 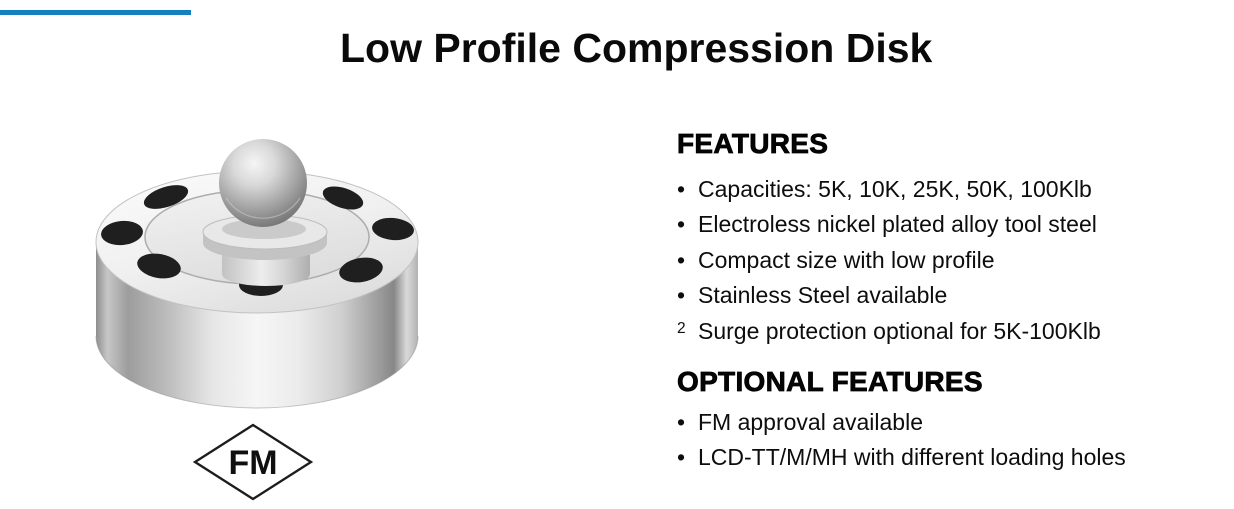 What do you see at coordinates (263, 208) in the screenshot?
I see `load-ball-reflection` at bounding box center [263, 208].